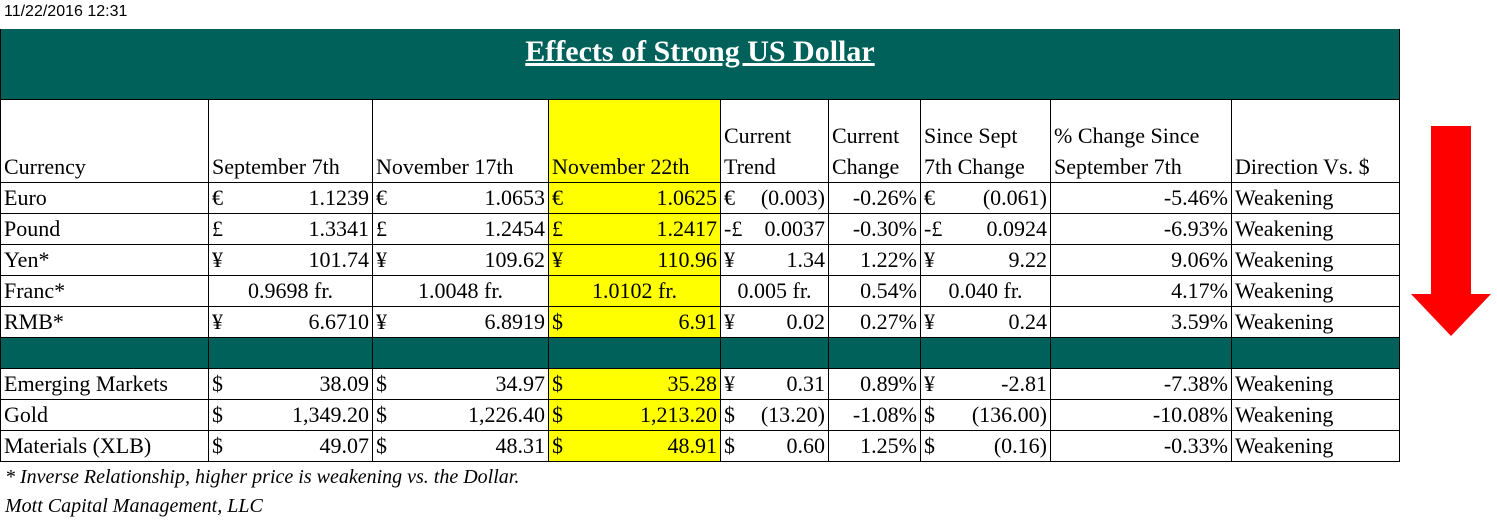 The height and width of the screenshot is (522, 1497). What do you see at coordinates (634, 229) in the screenshot?
I see `cell-nov22: £1.2417` at bounding box center [634, 229].